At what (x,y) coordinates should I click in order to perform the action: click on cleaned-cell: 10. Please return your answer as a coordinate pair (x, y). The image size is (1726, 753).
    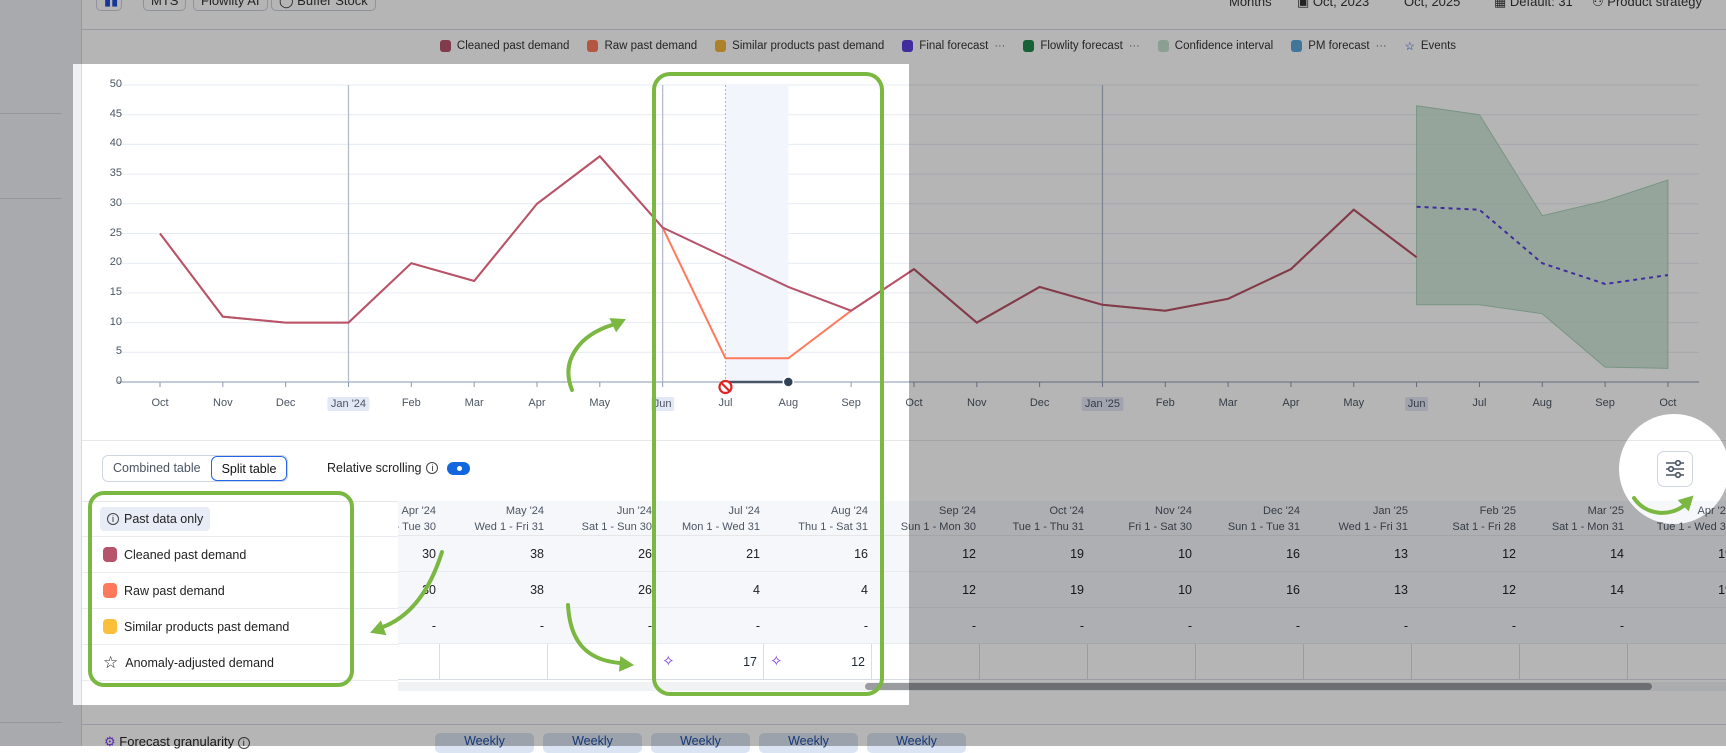
    Looking at the image, I should click on (1142, 554).